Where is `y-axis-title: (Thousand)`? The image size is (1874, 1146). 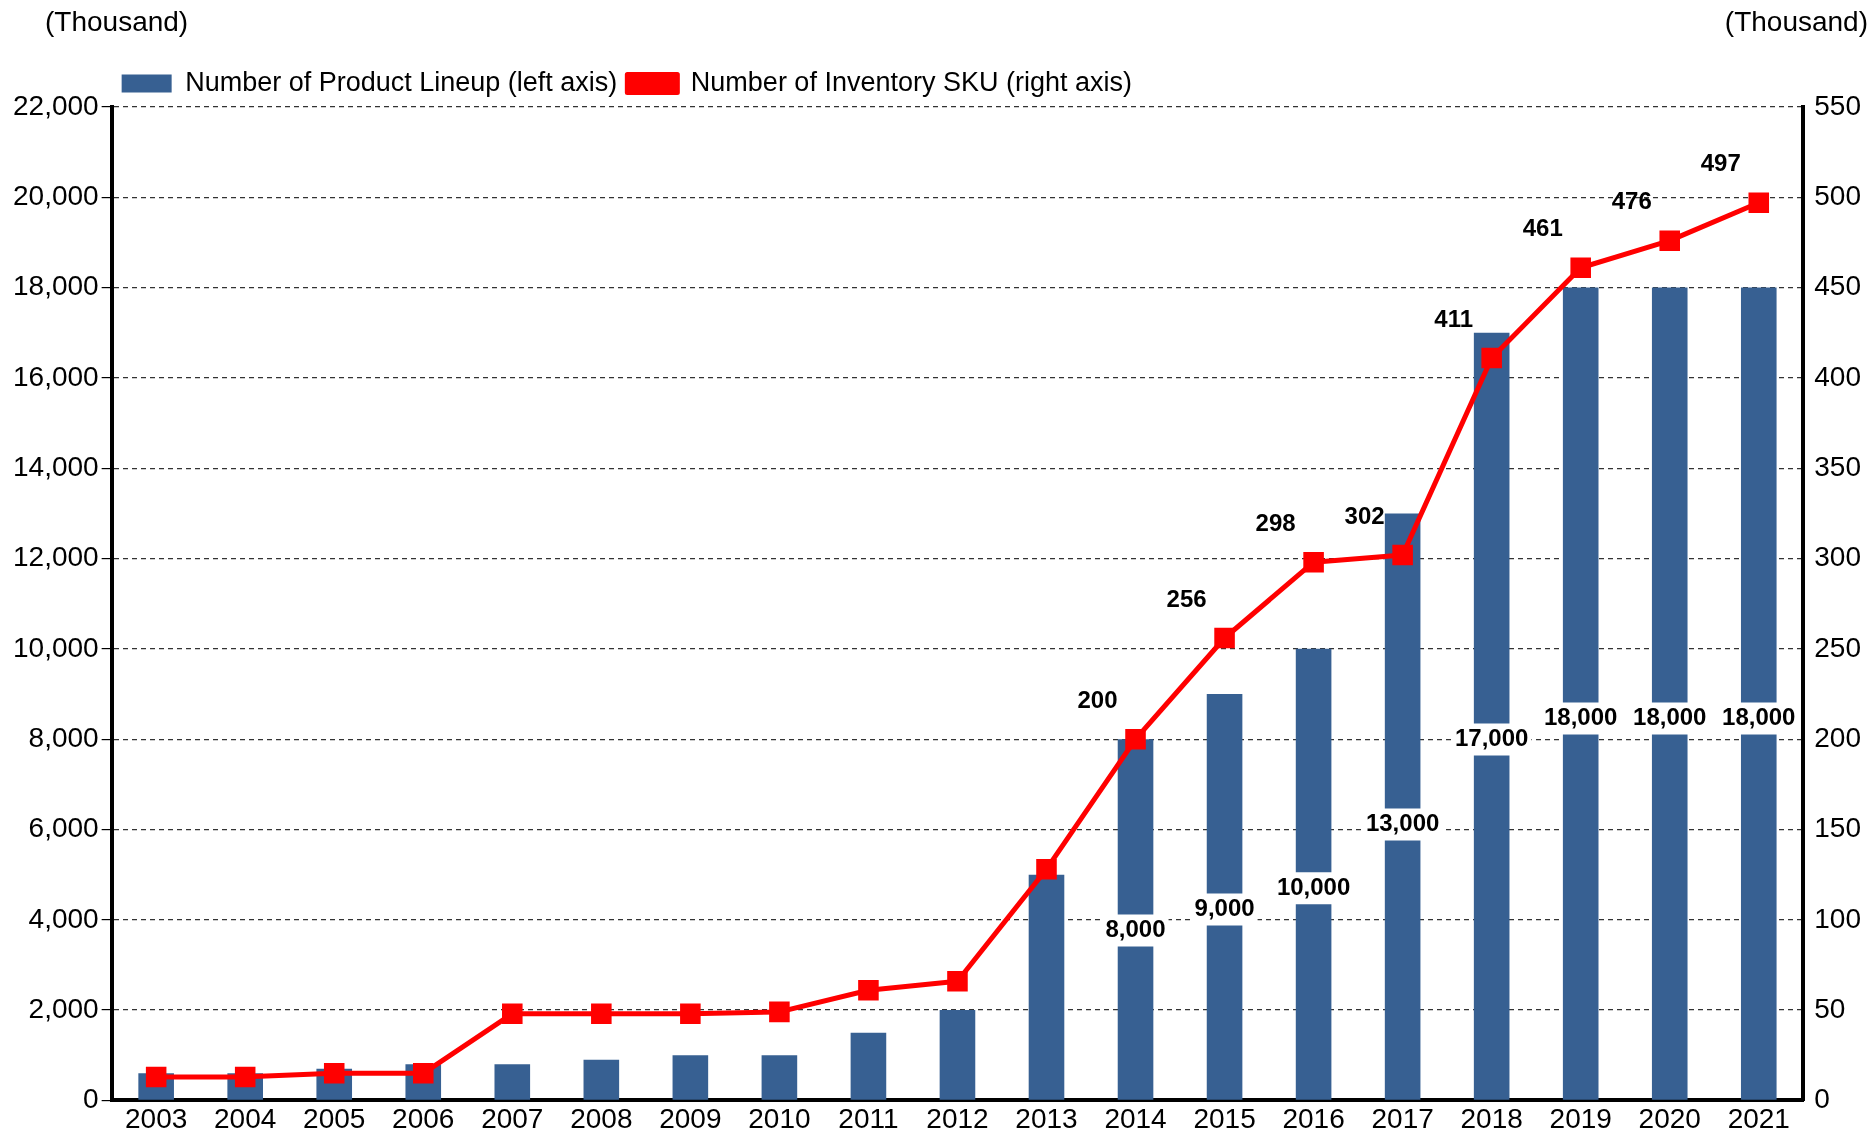
y-axis-title: (Thousand) is located at coordinates (117, 22).